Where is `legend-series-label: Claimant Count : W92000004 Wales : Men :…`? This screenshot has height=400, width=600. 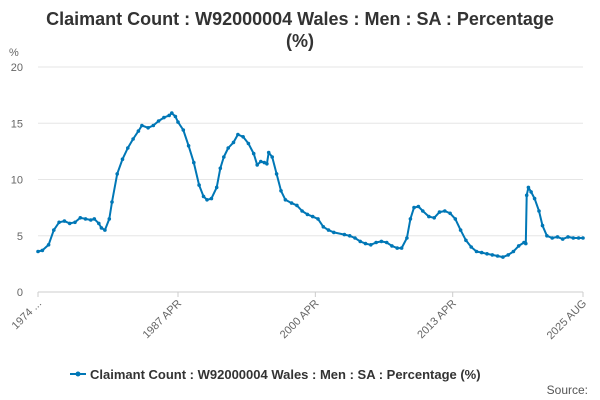 legend-series-label: Claimant Count : W92000004 Wales : Men :… is located at coordinates (285, 374).